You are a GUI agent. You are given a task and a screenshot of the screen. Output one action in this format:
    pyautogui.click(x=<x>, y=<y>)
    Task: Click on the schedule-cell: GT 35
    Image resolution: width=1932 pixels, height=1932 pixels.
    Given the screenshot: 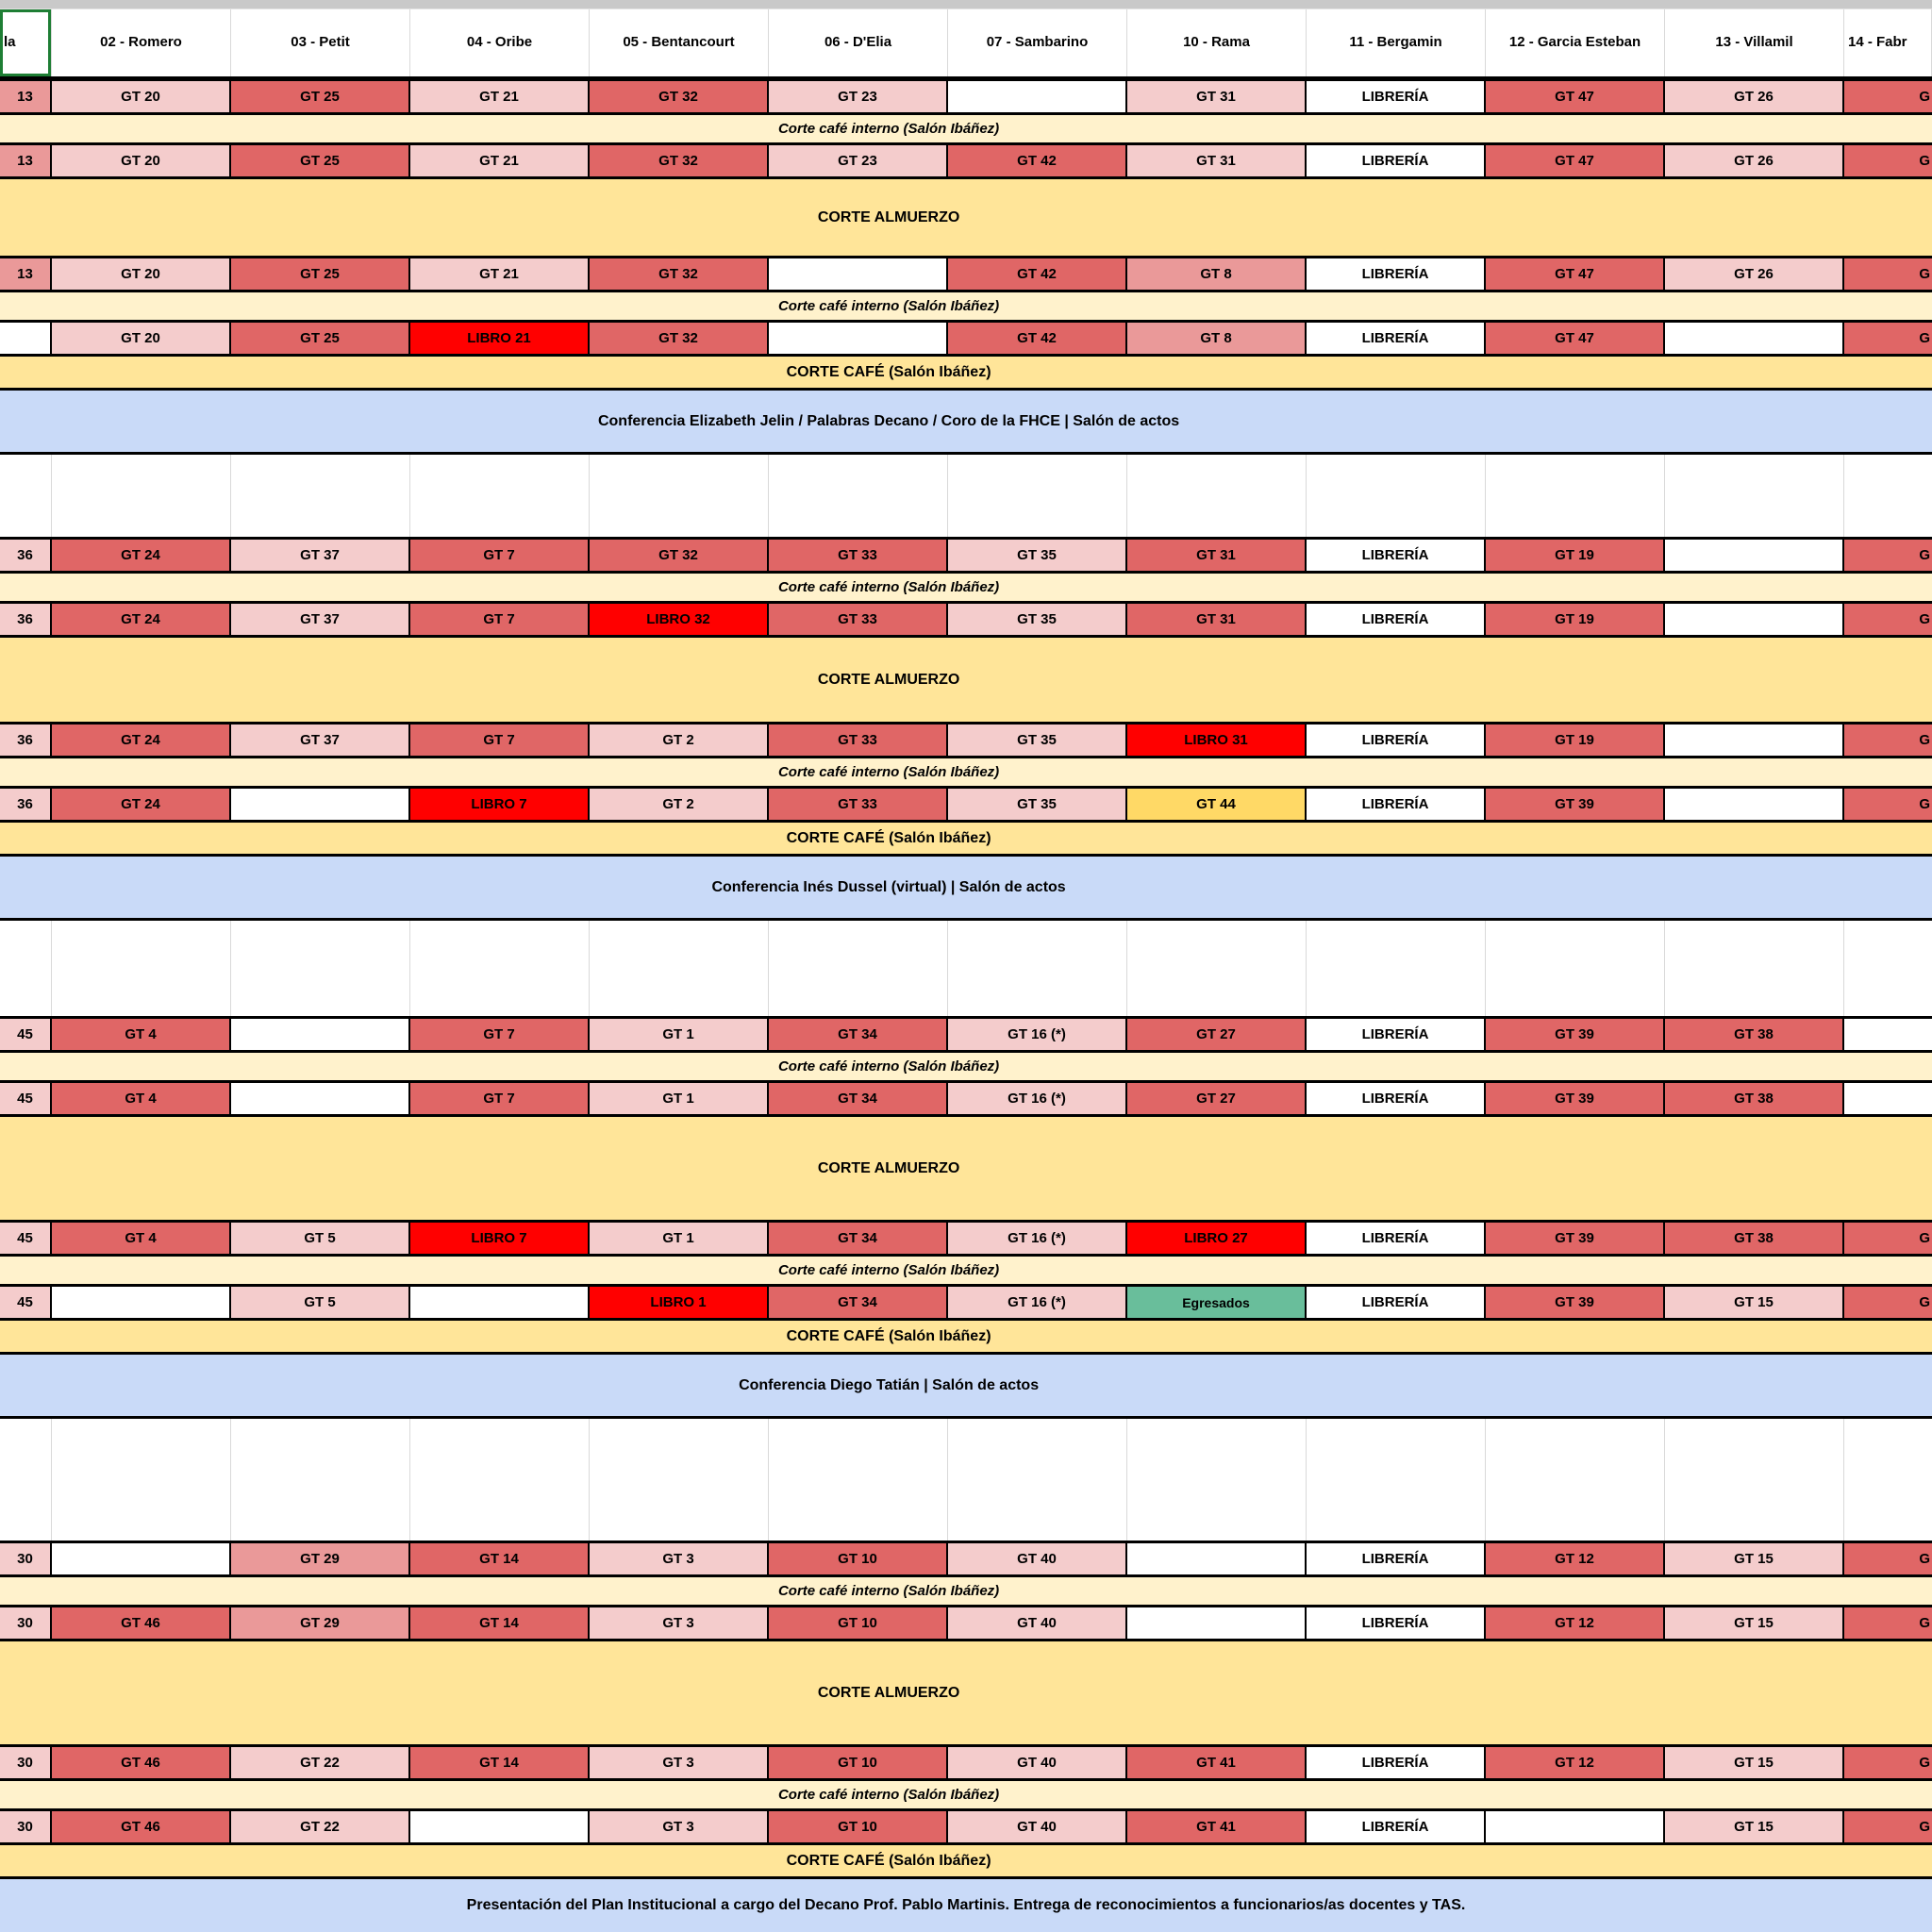 What is the action you would take?
    pyautogui.click(x=1037, y=556)
    